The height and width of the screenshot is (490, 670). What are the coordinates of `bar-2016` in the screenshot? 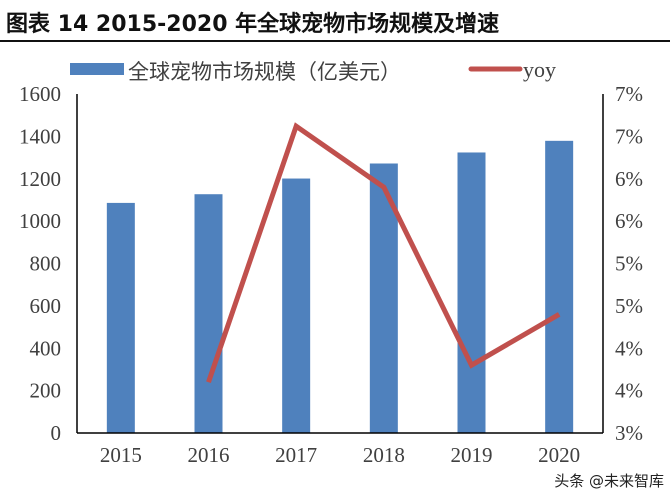 It's located at (209, 313).